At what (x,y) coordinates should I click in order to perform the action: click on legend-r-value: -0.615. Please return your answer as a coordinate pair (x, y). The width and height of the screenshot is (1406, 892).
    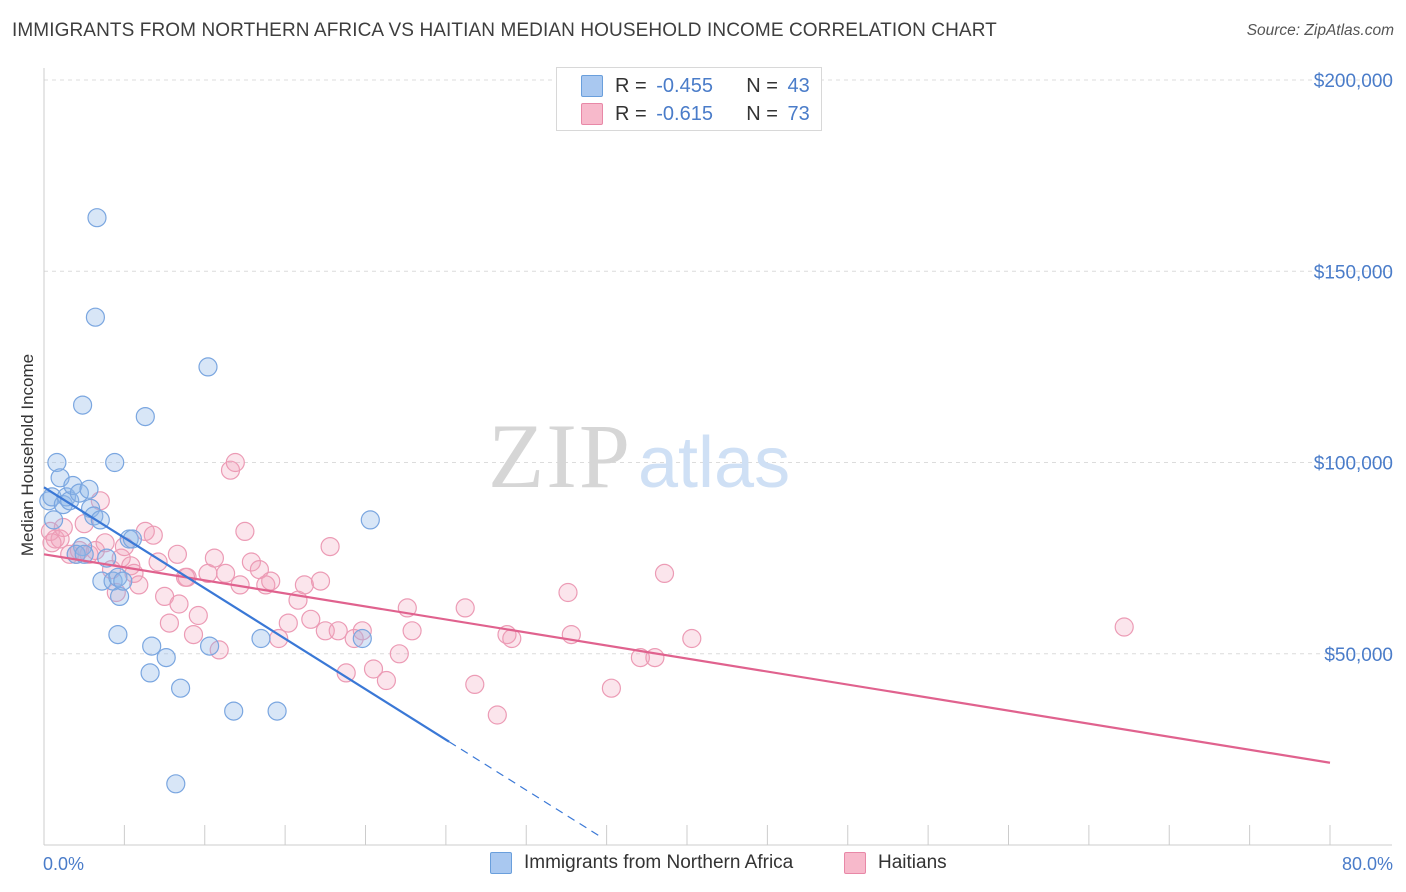
    Looking at the image, I should click on (684, 113).